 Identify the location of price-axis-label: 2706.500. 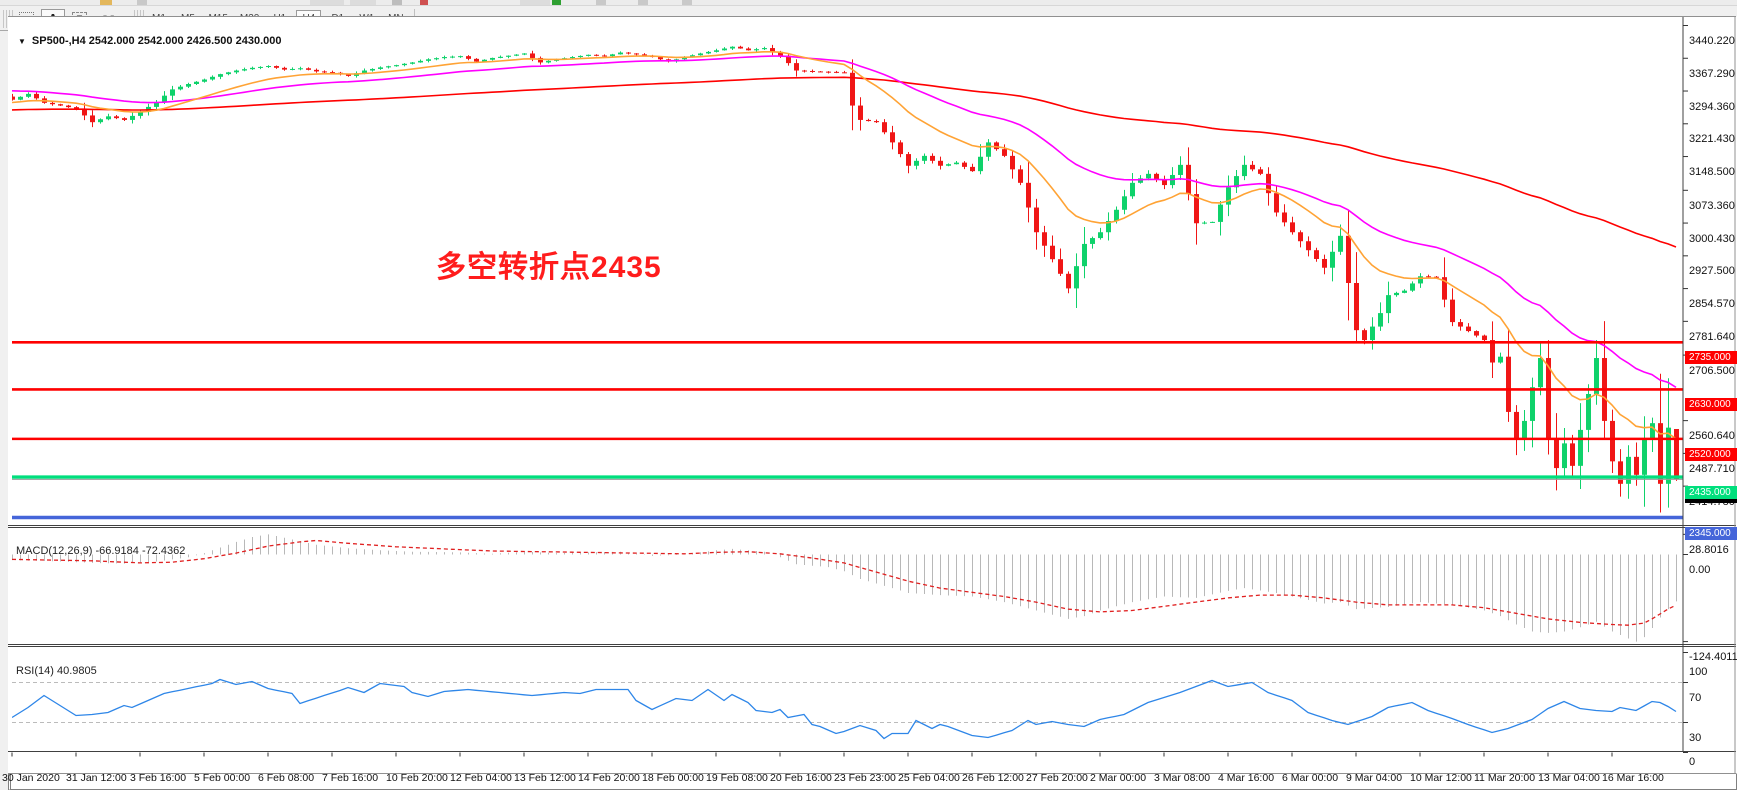
(1712, 370).